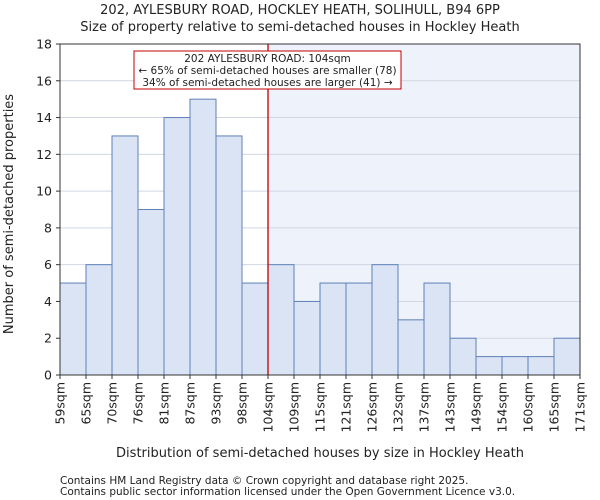 The width and height of the screenshot is (600, 500). What do you see at coordinates (528, 407) in the screenshot?
I see `x-tick-label: 160sqm` at bounding box center [528, 407].